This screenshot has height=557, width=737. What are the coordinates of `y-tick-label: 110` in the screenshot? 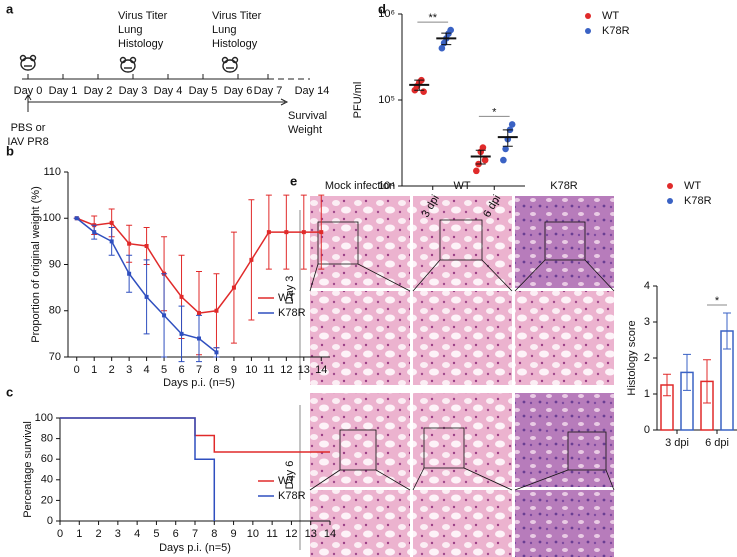 It's located at (52, 172).